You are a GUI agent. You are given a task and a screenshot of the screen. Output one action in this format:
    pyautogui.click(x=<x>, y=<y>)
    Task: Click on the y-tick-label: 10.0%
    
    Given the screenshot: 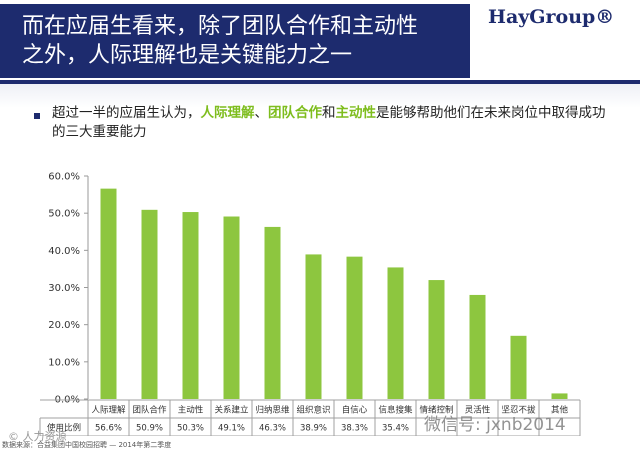 What is the action you would take?
    pyautogui.click(x=64, y=362)
    